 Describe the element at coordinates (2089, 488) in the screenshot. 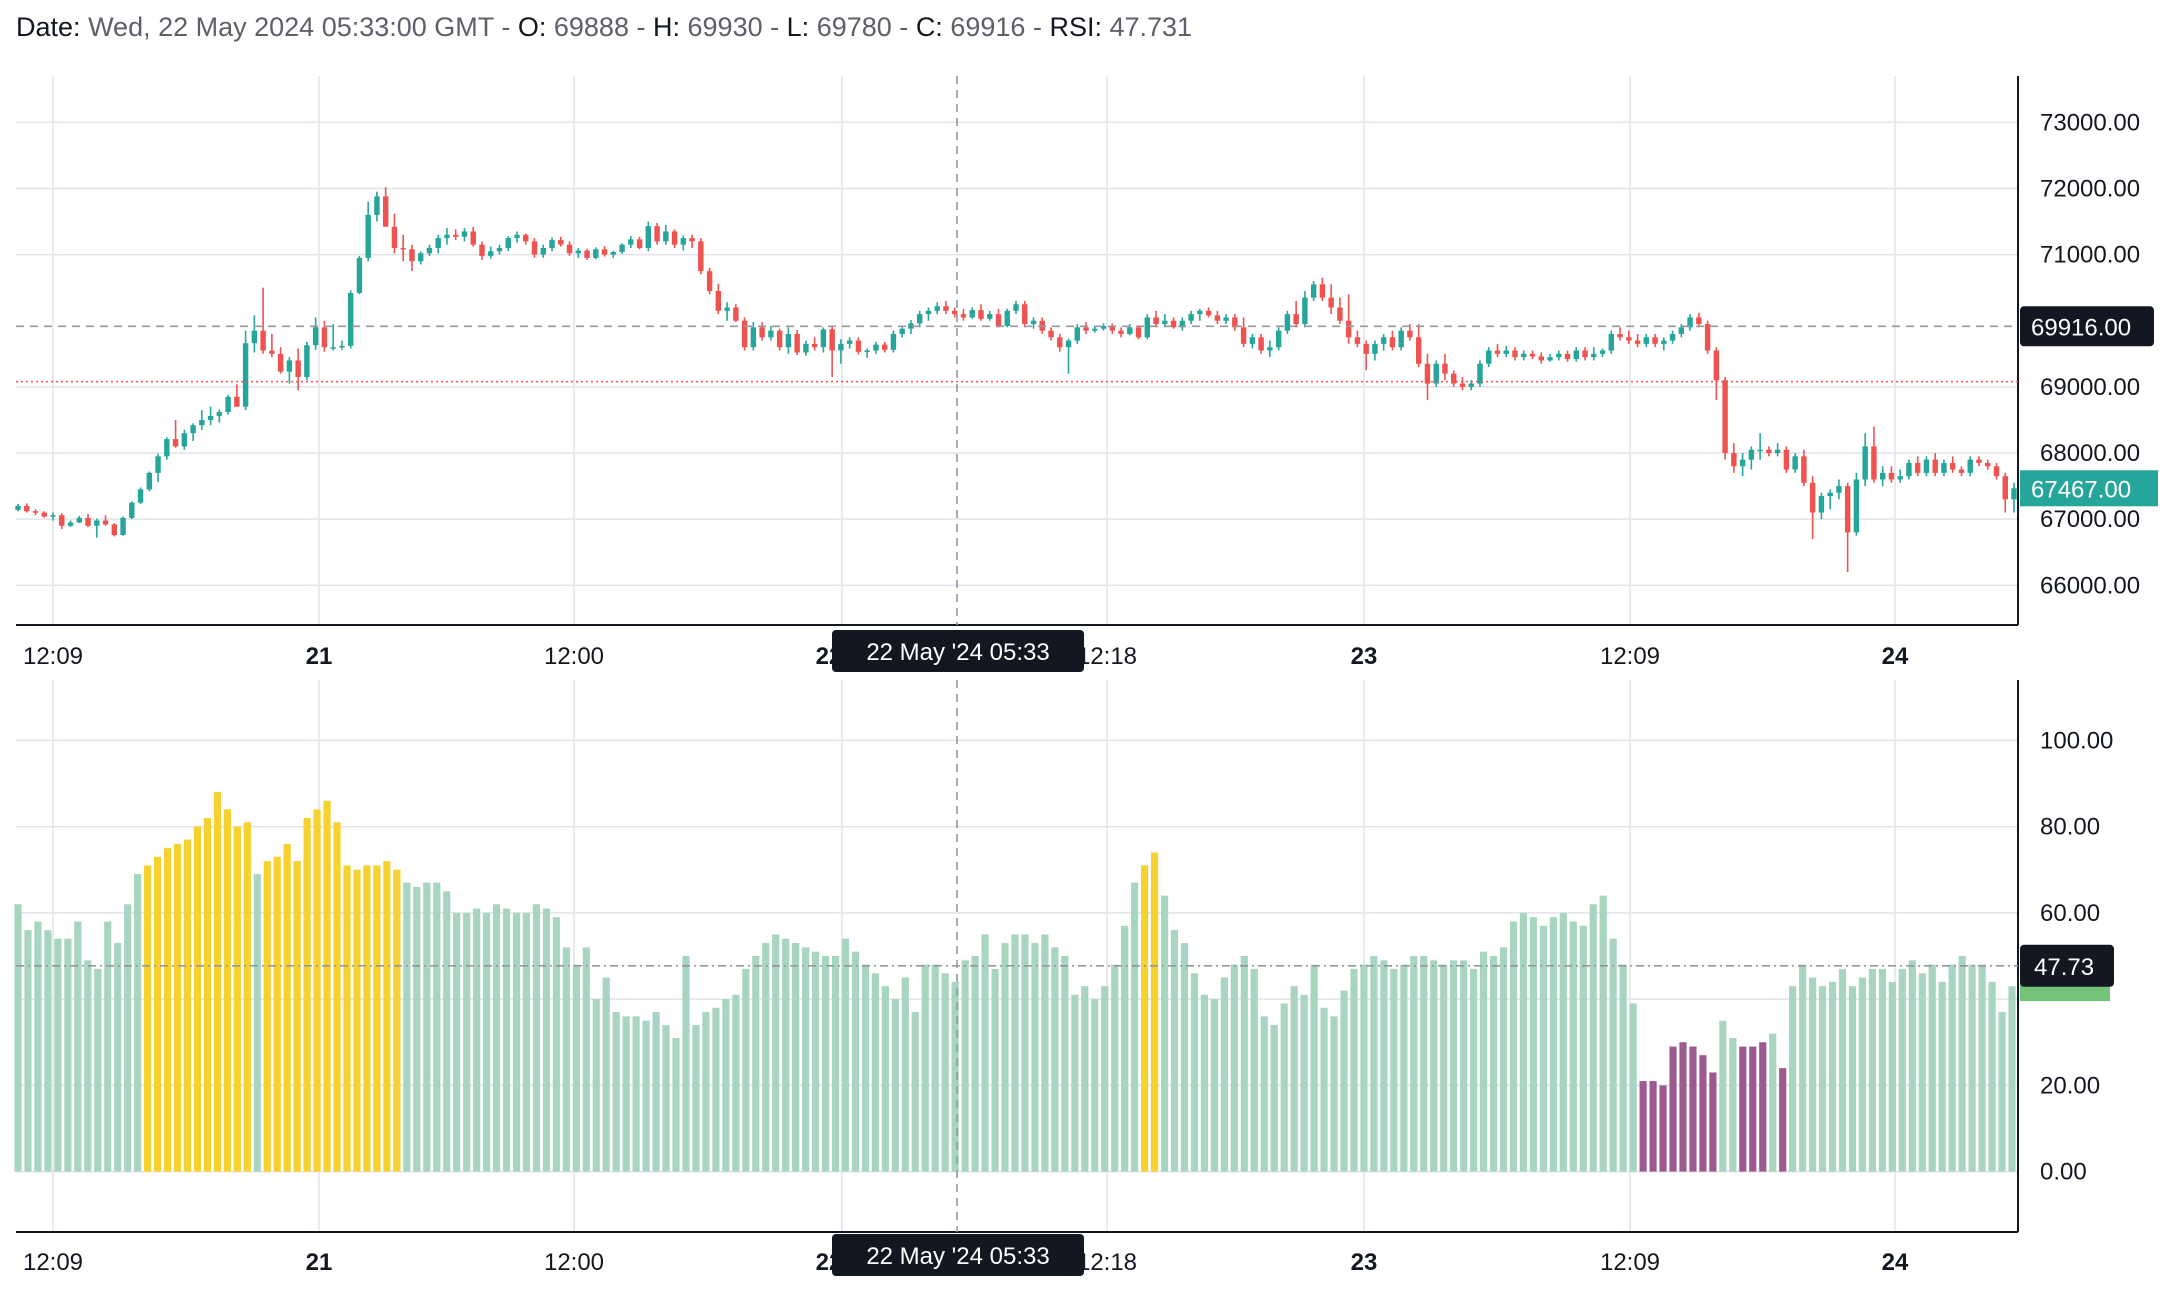

I see `last-price-label-bg` at that location.